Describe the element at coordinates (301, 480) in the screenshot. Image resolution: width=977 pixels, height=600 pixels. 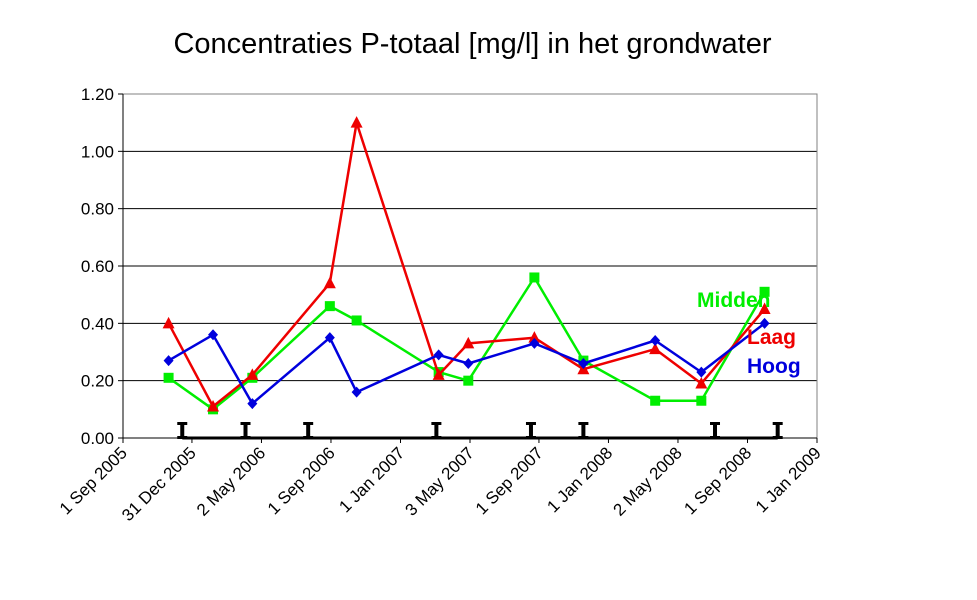
I see `x-tick-label: 1 Sep 2006` at that location.